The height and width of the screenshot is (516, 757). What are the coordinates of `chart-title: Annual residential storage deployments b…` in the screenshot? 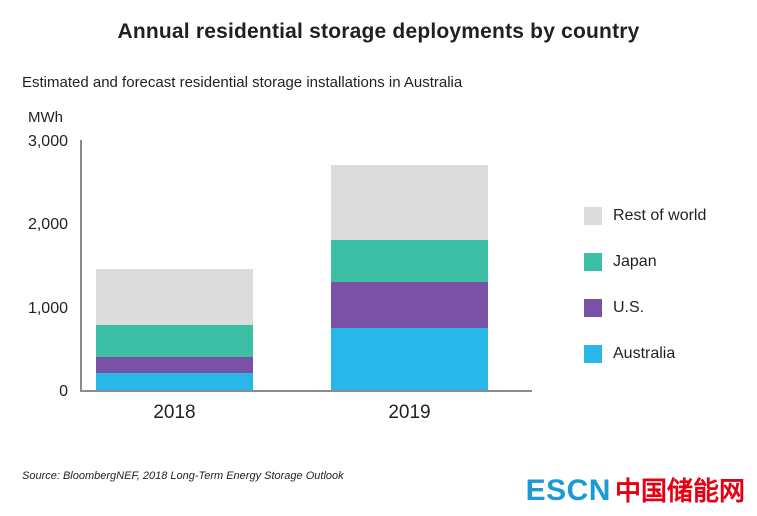 It's located at (378, 31).